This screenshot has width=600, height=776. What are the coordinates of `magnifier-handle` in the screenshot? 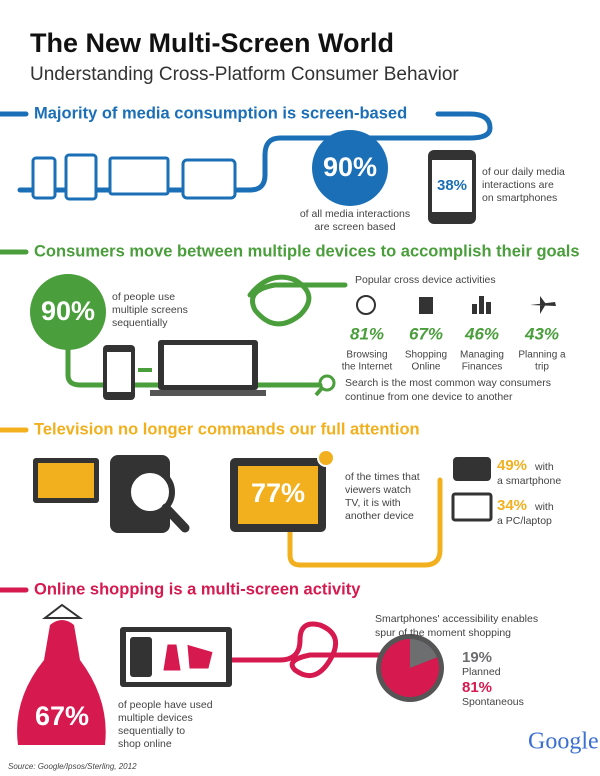 It's located at (175, 518).